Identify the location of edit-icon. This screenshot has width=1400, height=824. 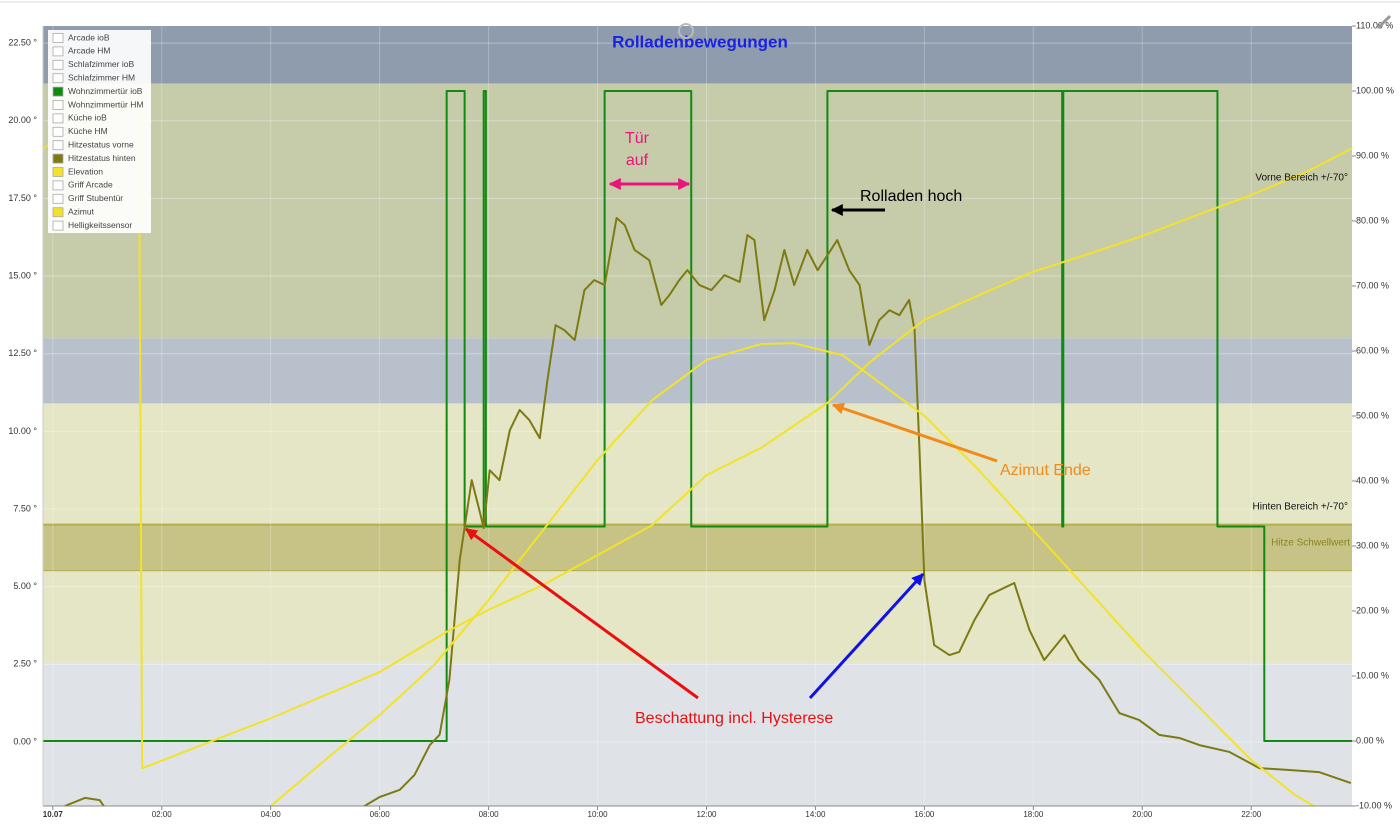
(1384, 22).